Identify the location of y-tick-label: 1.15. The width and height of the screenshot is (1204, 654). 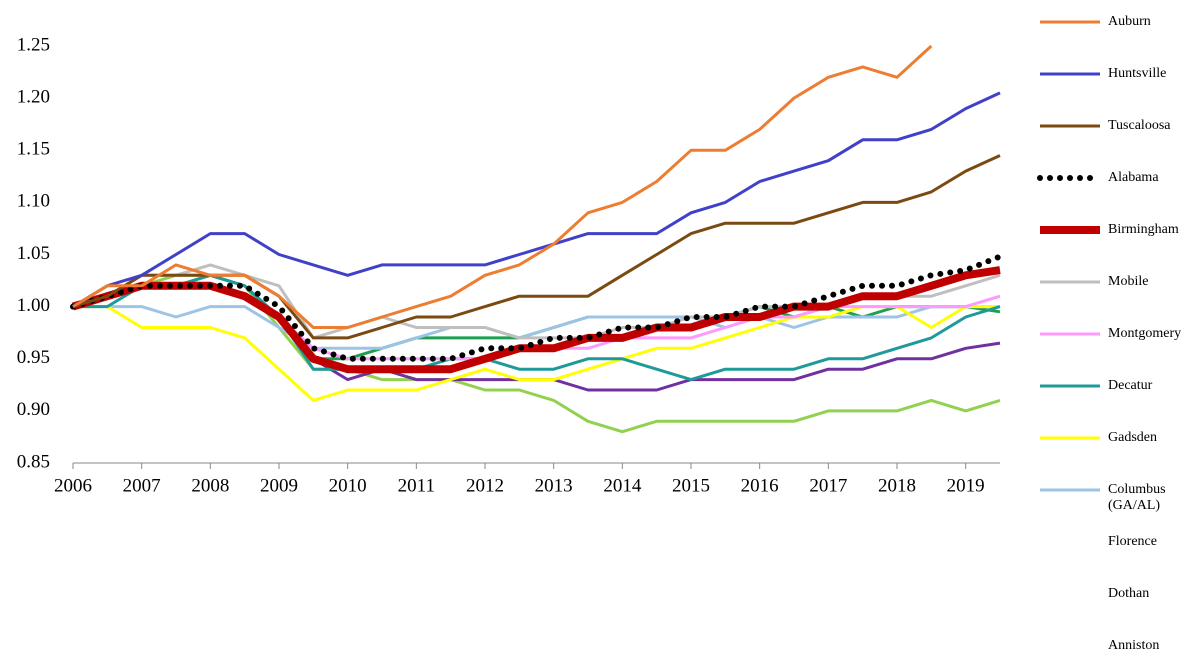
(33, 149).